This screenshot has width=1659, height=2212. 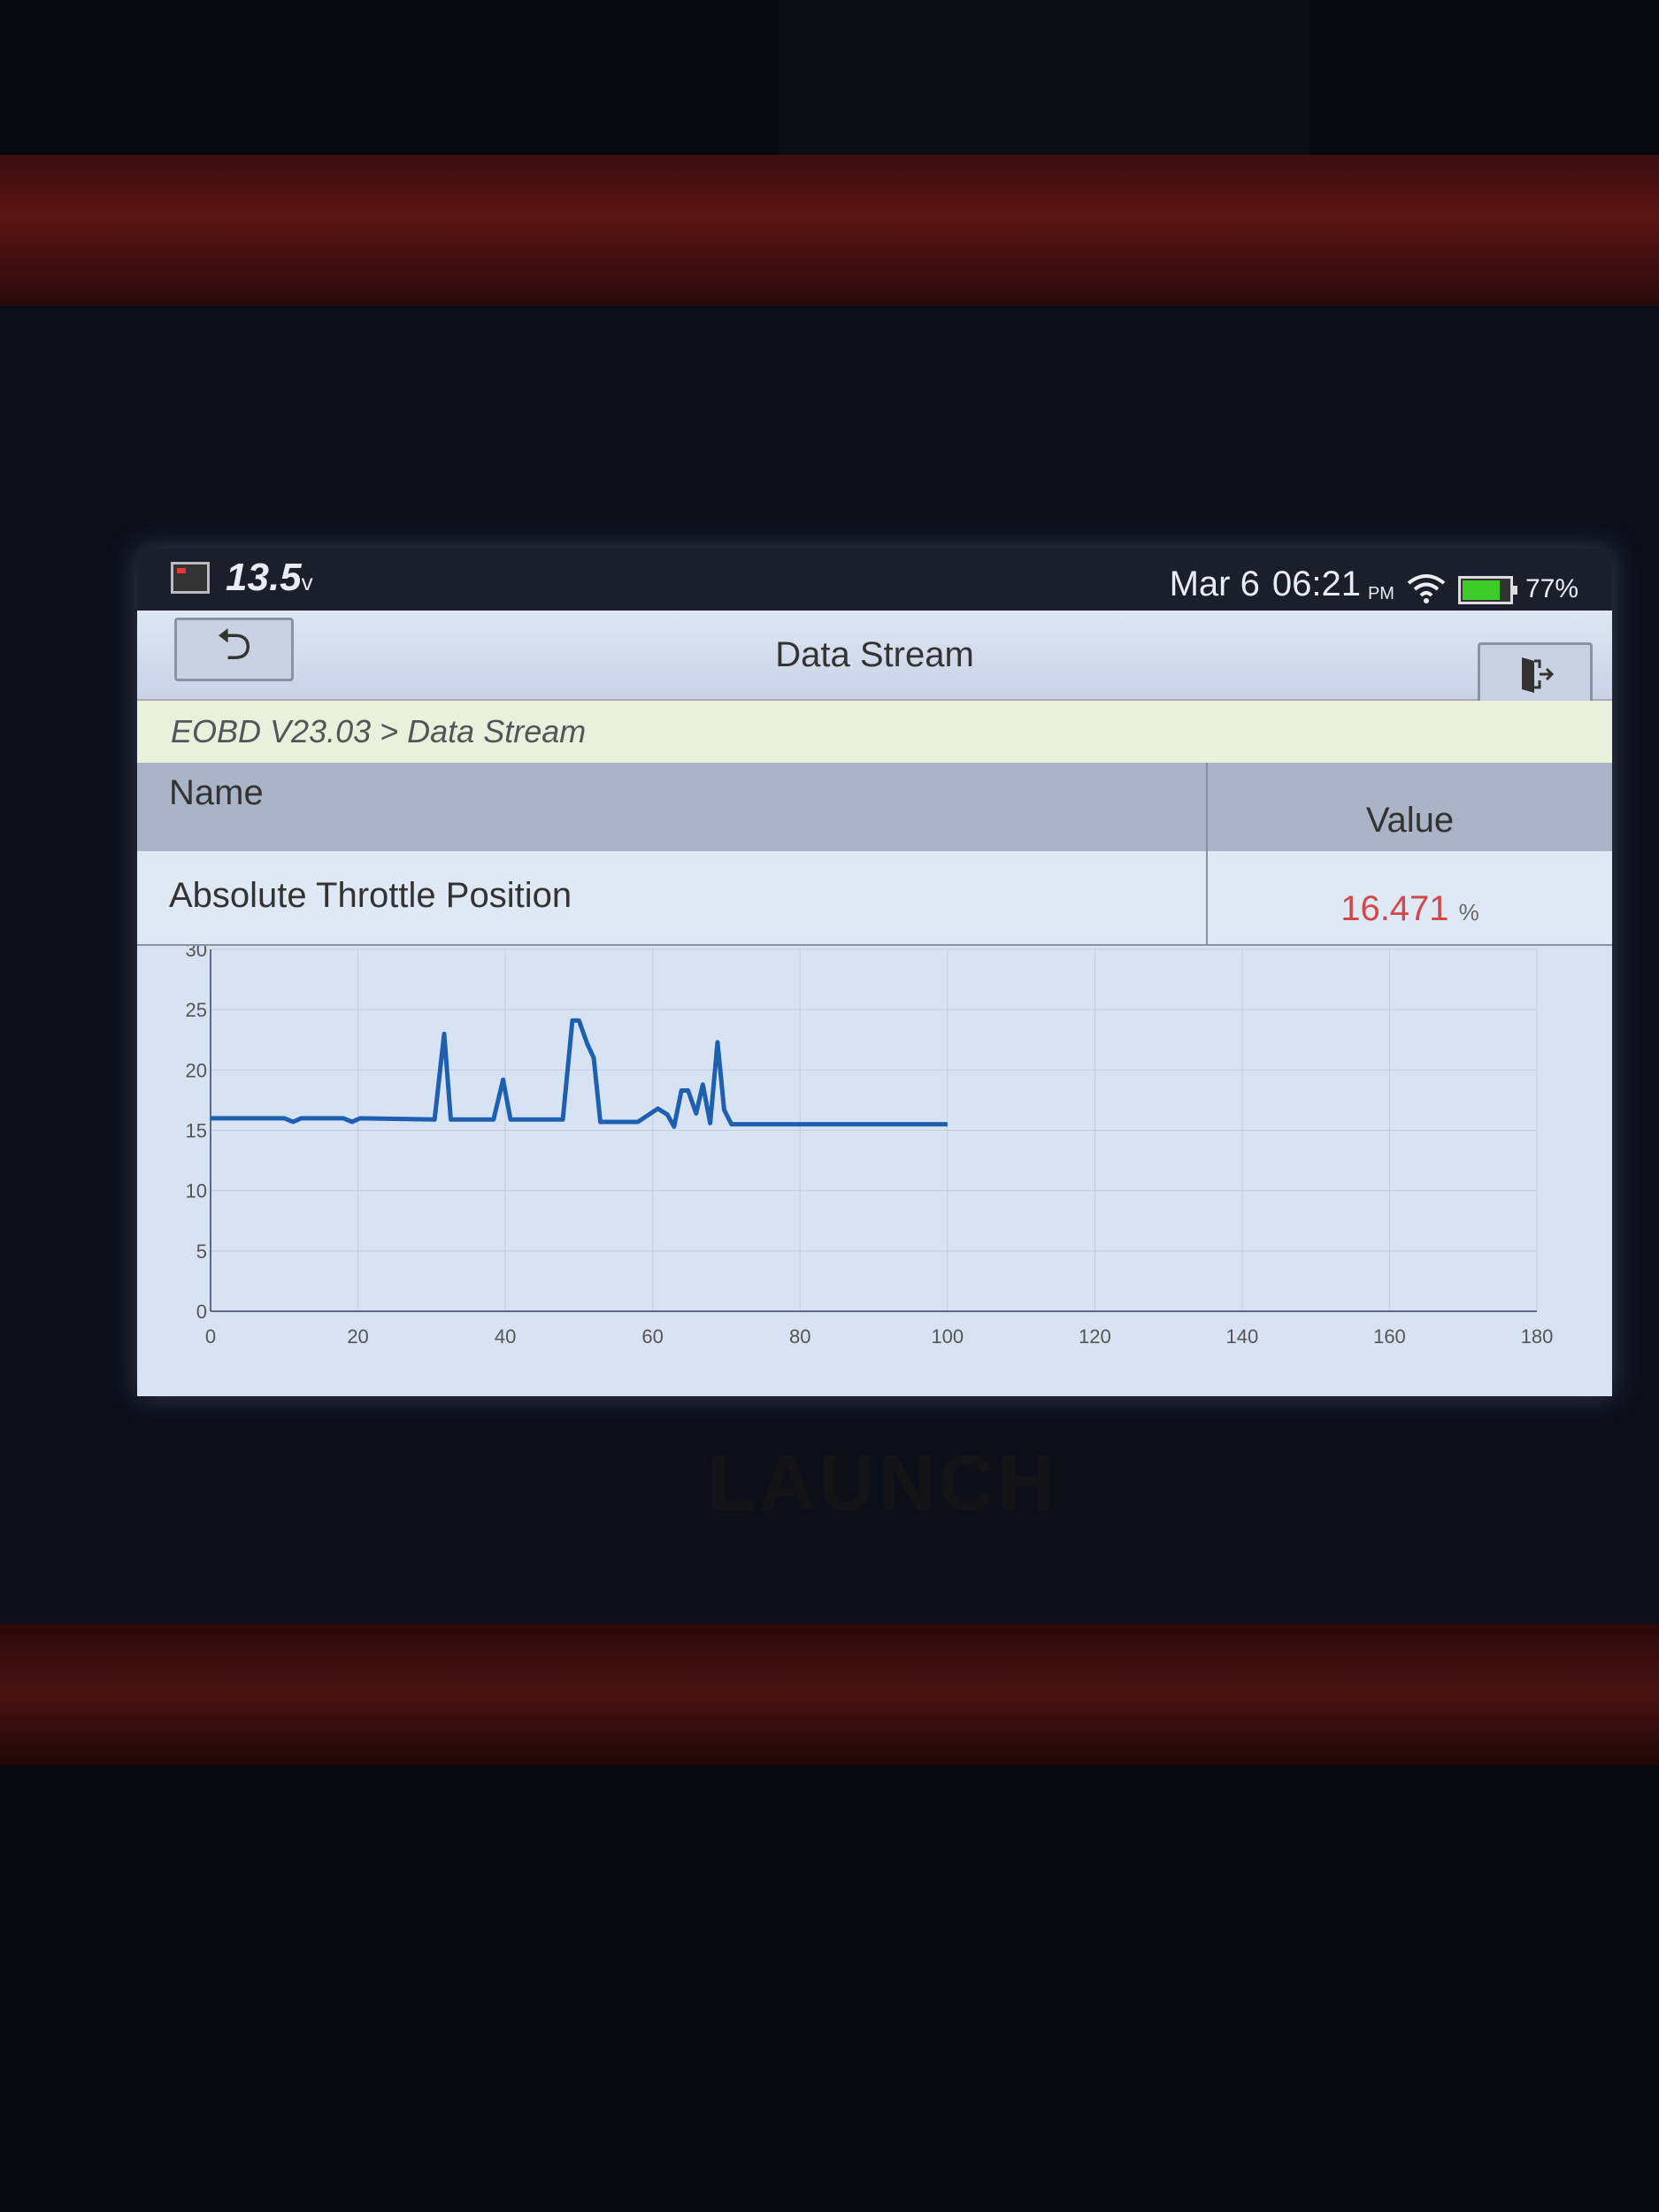 I want to click on row-value: 16.471, so click(x=1395, y=909).